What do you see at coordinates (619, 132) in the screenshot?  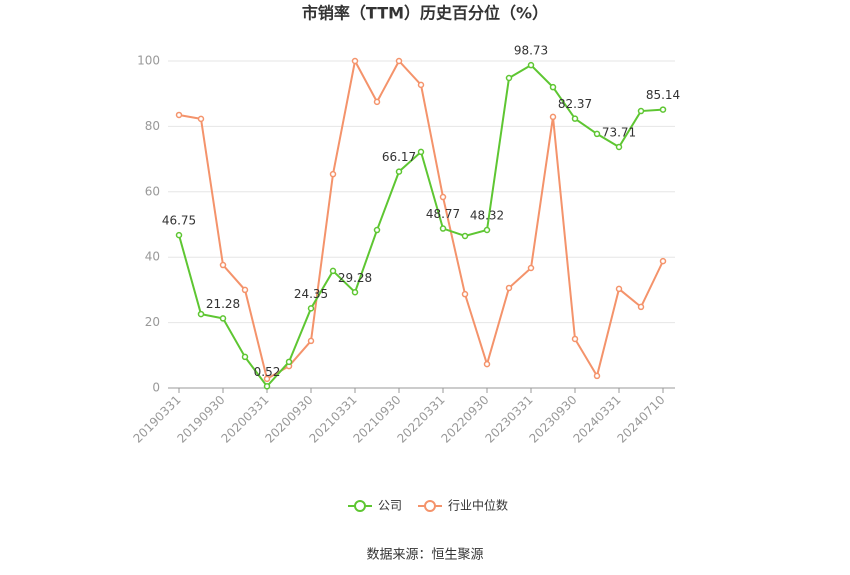 I see `value-label: 73.71` at bounding box center [619, 132].